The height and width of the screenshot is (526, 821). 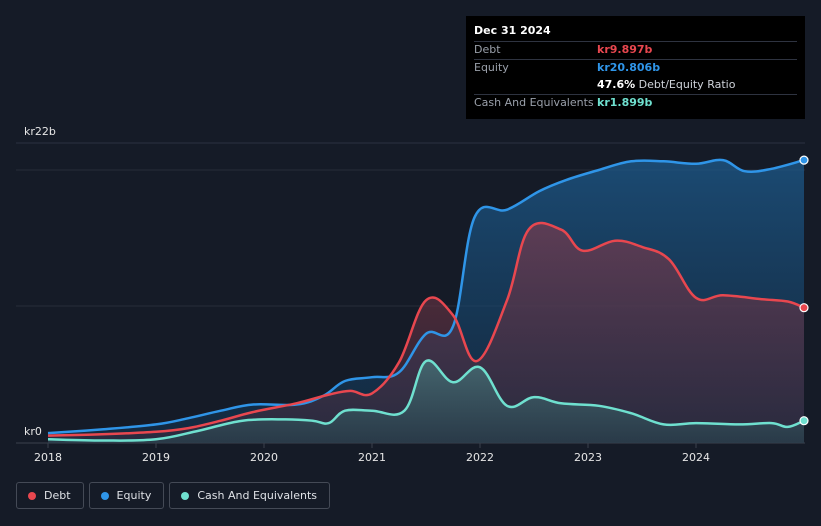 I want to click on legend: Debt Equity Cash And Equivalents, so click(x=173, y=495).